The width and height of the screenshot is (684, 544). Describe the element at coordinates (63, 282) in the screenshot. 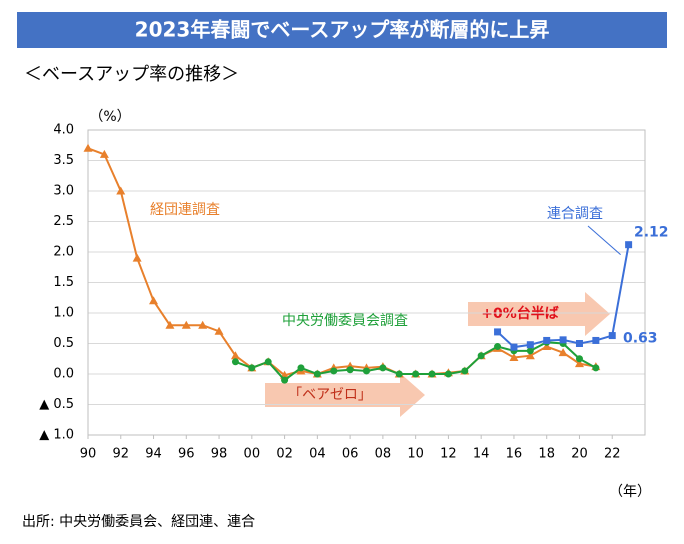

I see `y-tick-label: 1.5` at that location.